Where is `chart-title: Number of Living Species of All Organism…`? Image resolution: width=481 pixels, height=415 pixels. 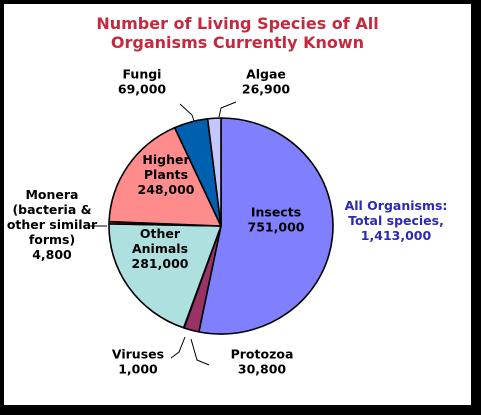 chart-title: Number of Living Species of All Organism… is located at coordinates (237, 33).